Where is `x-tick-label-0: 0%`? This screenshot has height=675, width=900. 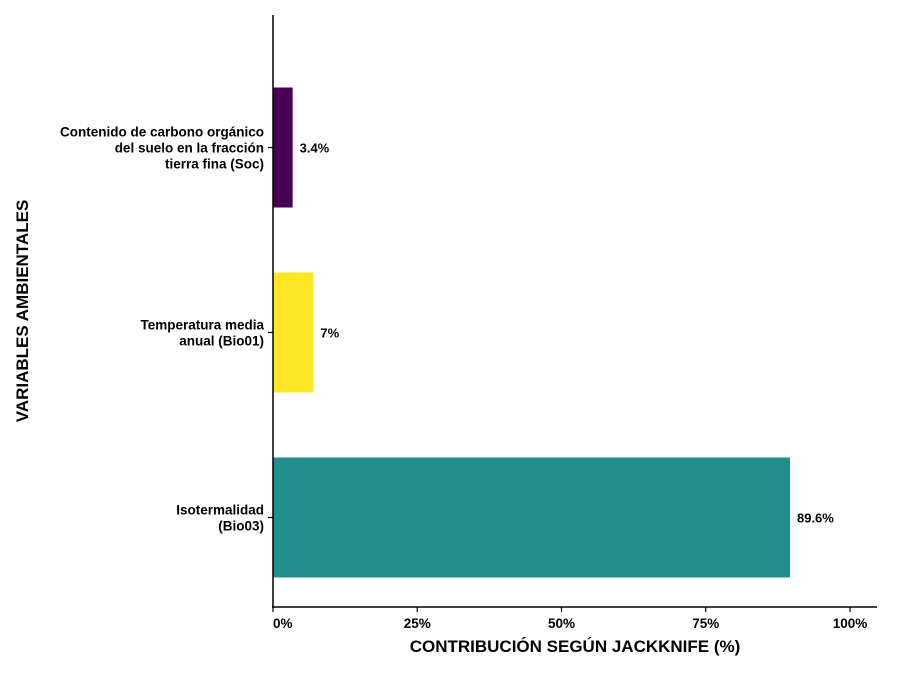
x-tick-label-0: 0% is located at coordinates (283, 623).